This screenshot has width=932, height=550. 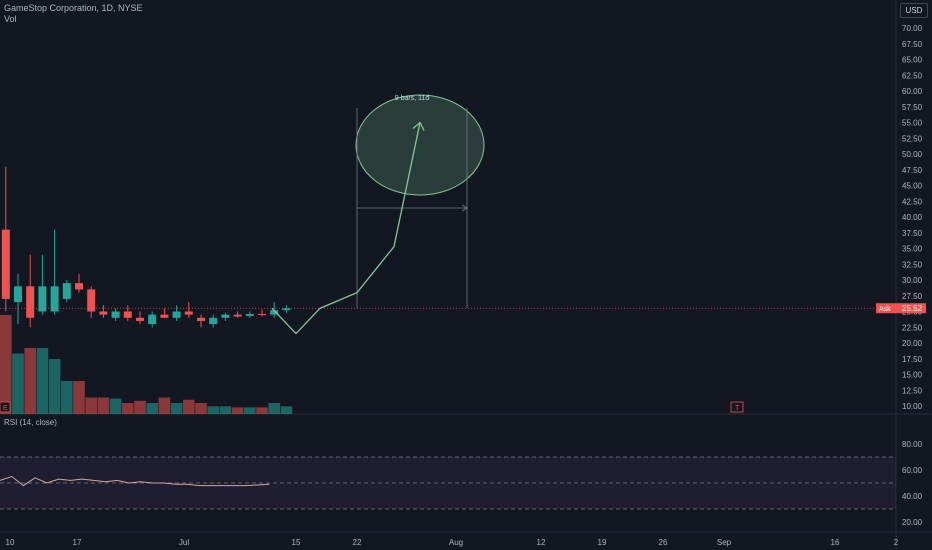 I want to click on target-ellipse, so click(x=420, y=145).